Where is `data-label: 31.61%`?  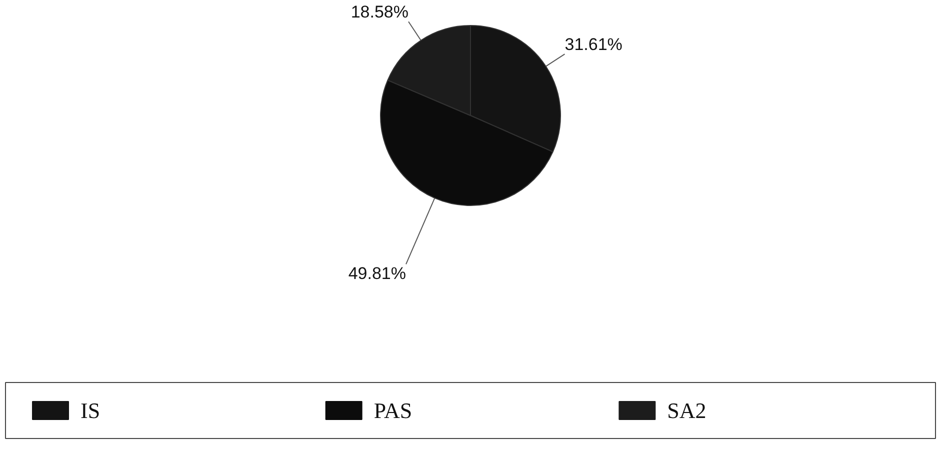
data-label: 31.61% is located at coordinates (593, 44).